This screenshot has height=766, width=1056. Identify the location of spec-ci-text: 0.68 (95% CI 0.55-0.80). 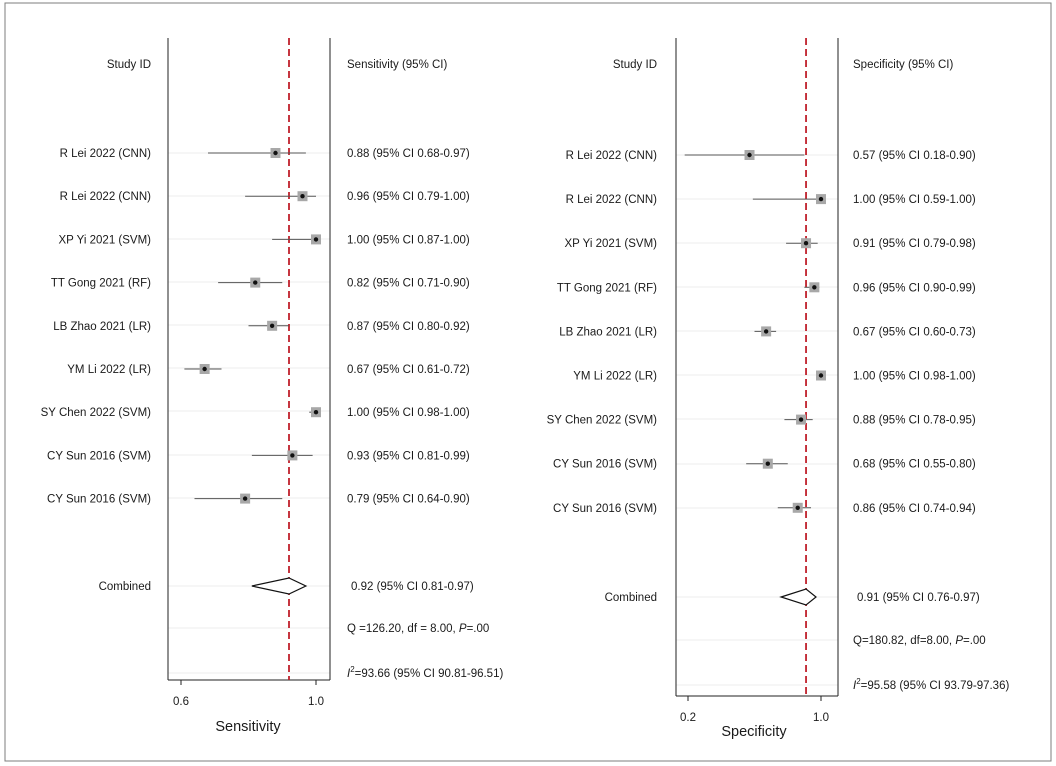
(914, 465).